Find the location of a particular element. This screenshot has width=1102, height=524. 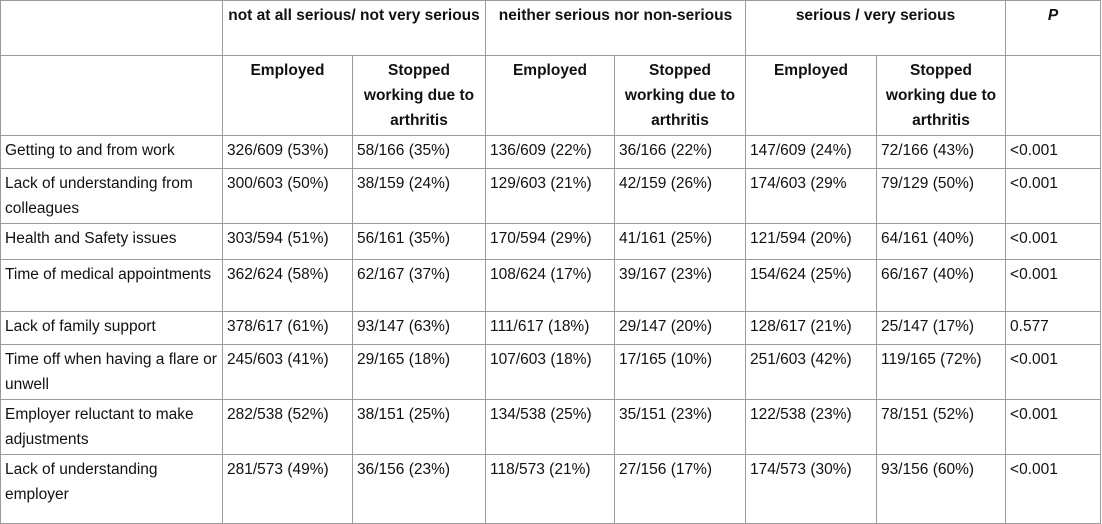

row-label: Getting to and from work is located at coordinates (111, 152).